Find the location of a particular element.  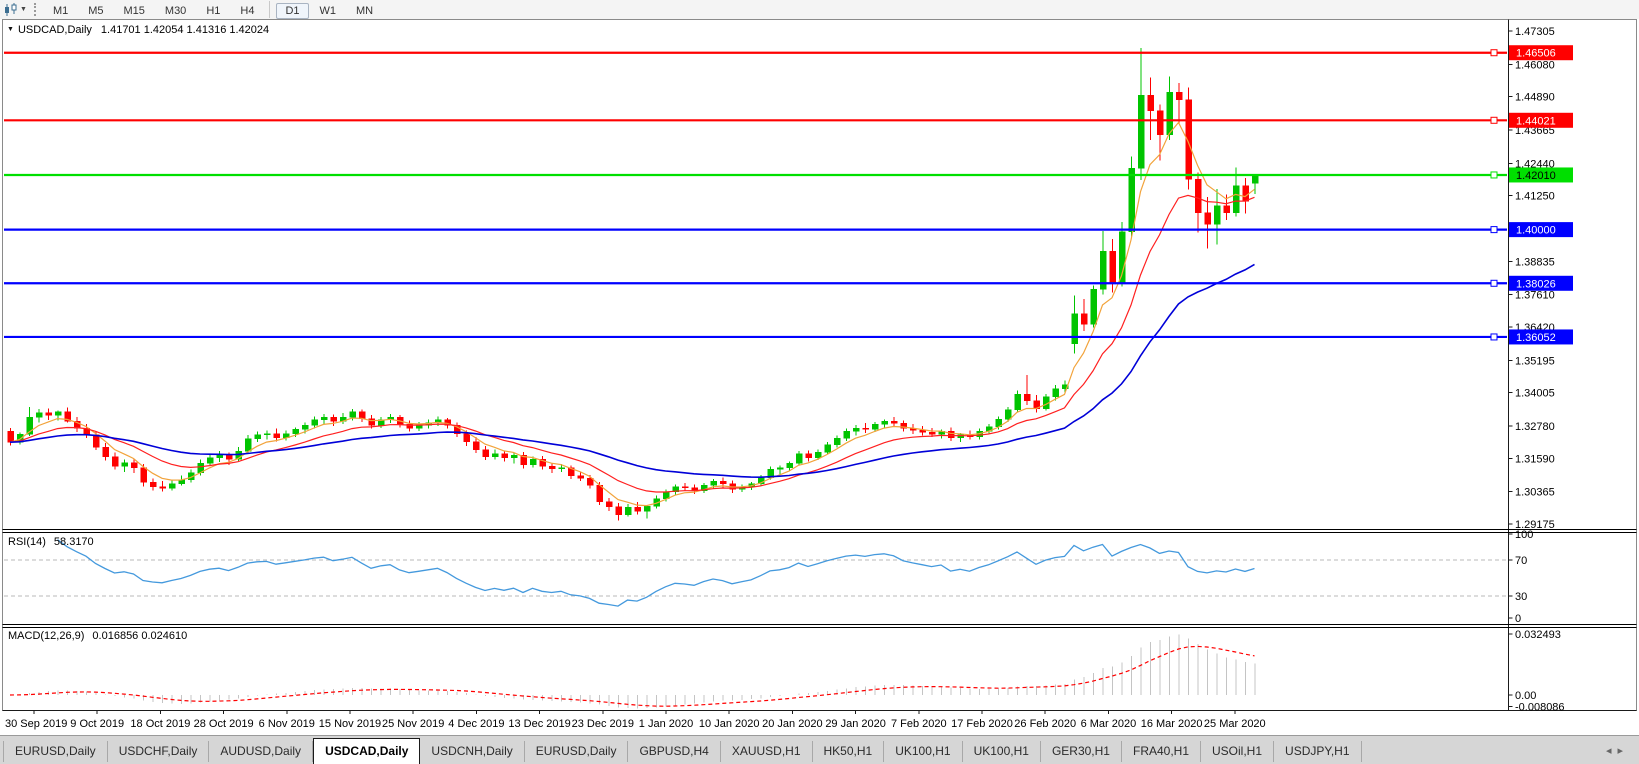

timeframe-buttons-group: M1 M5 M15 M30 H1 H4 D1 W1 MN is located at coordinates (213, 9).